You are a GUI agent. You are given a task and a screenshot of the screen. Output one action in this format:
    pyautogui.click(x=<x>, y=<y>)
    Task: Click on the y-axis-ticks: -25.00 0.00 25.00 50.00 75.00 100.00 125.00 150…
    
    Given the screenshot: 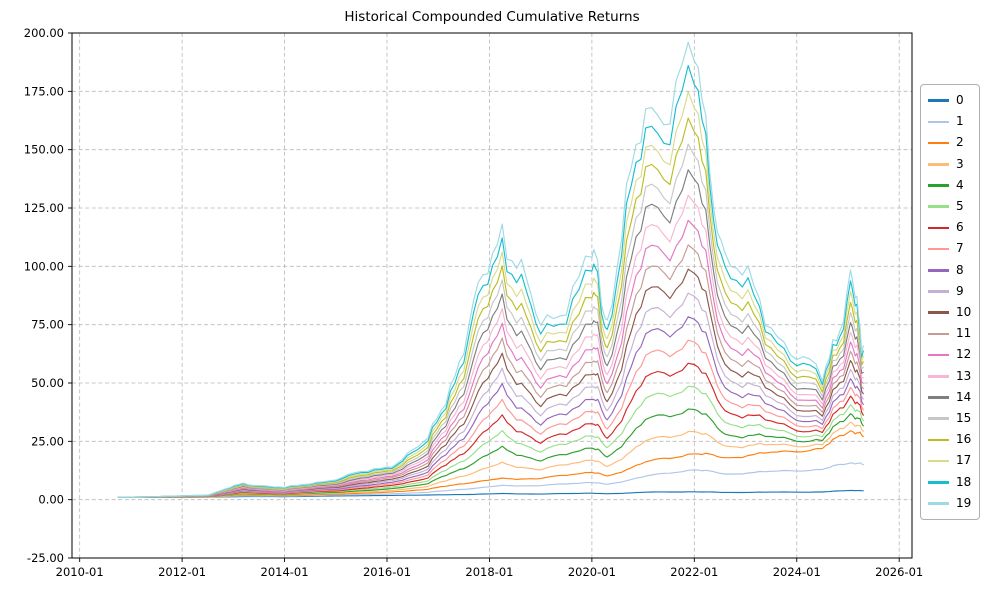 What is the action you would take?
    pyautogui.click(x=48, y=295)
    